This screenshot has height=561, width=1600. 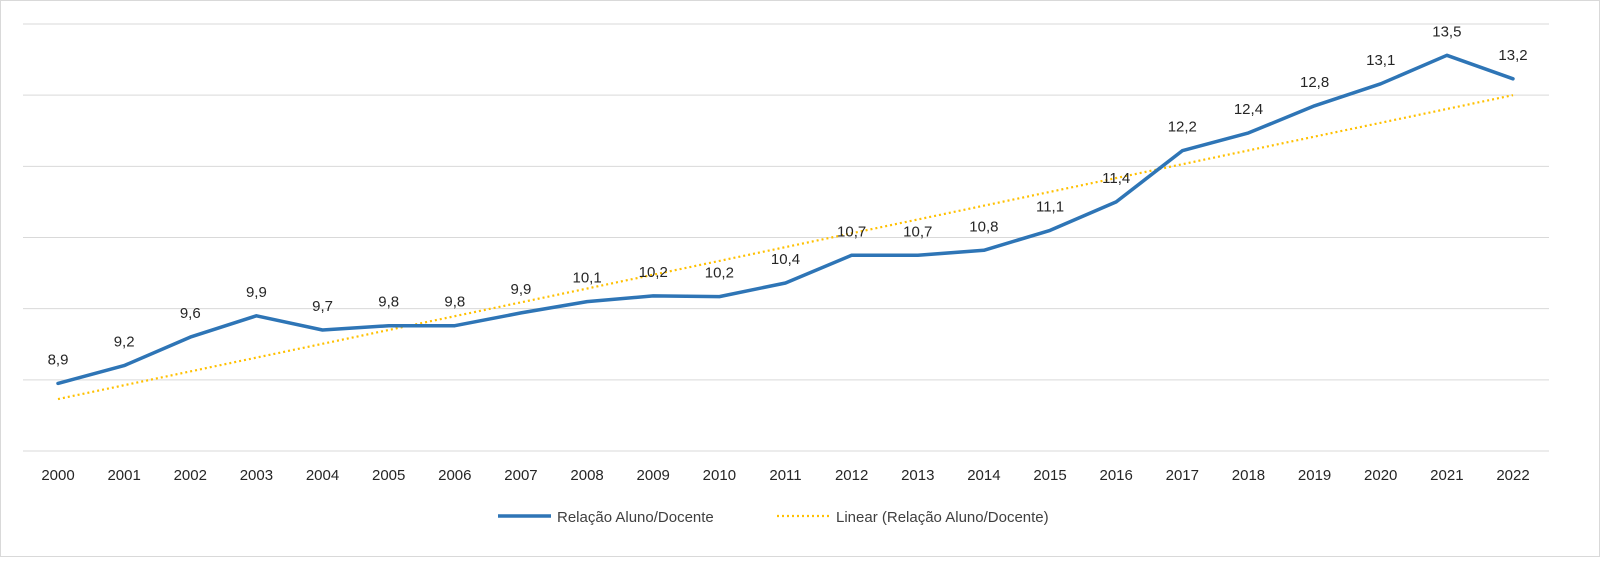 I want to click on x-tick-label: 2021, so click(x=1446, y=475).